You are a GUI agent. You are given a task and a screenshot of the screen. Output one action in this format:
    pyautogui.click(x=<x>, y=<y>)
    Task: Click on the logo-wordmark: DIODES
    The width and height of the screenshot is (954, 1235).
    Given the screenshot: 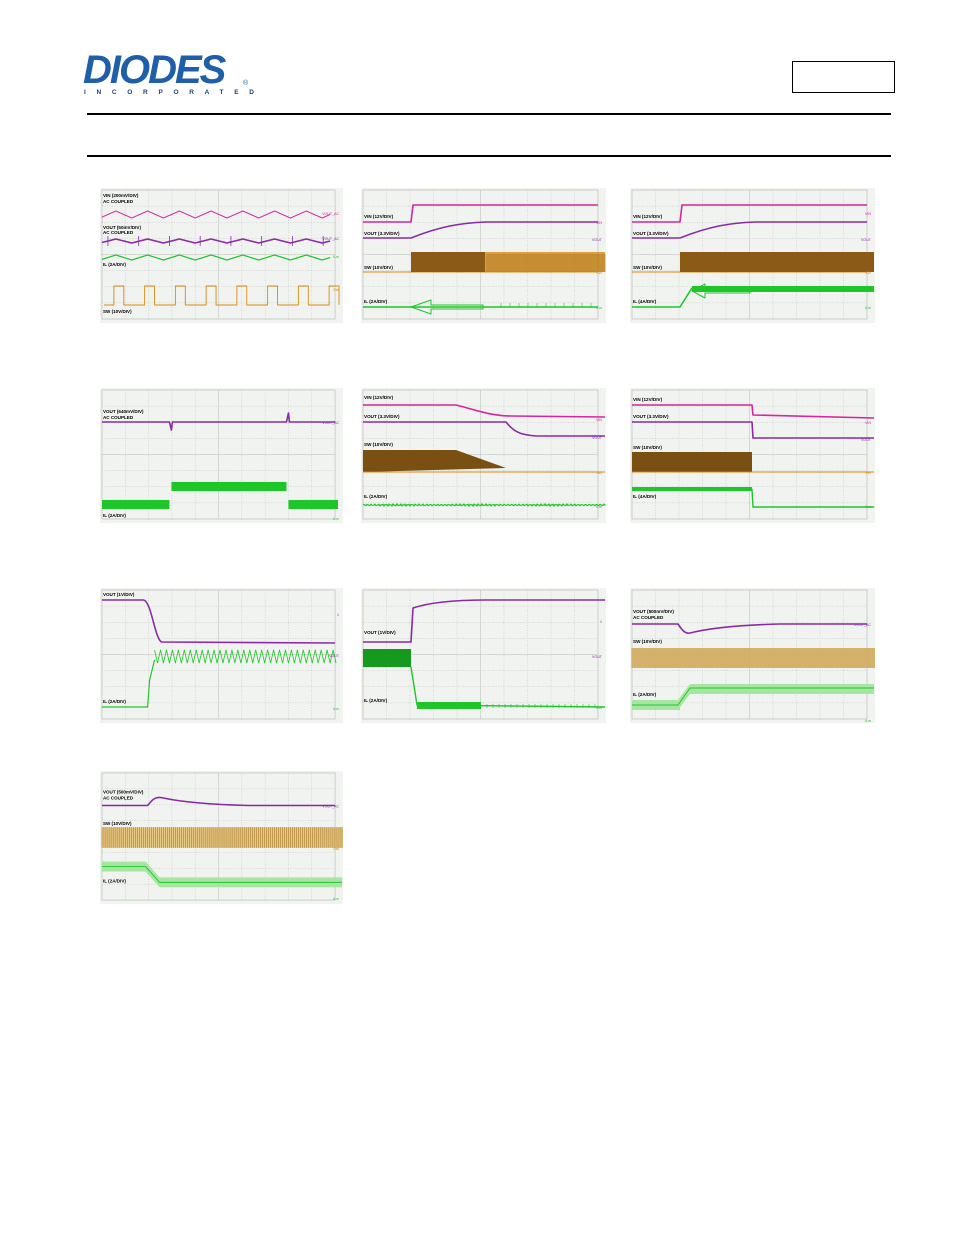 What is the action you would take?
    pyautogui.click(x=154, y=70)
    